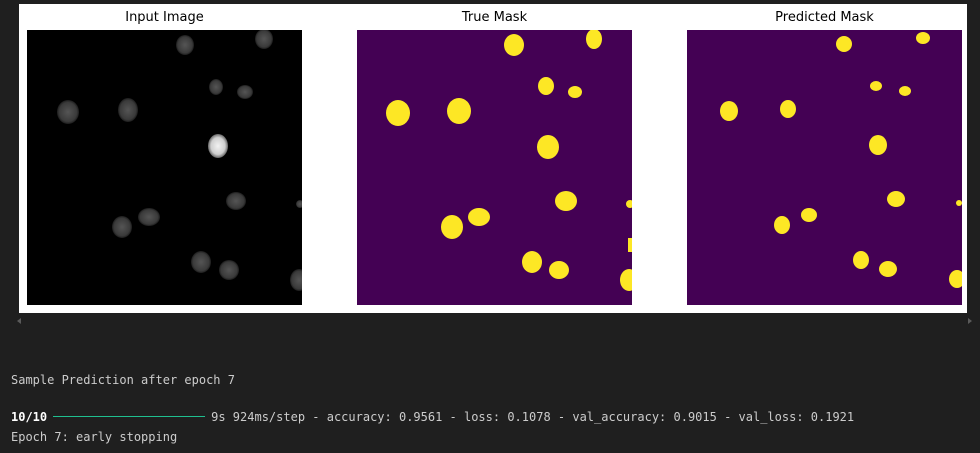 Image resolution: width=980 pixels, height=453 pixels. Describe the element at coordinates (824, 17) in the screenshot. I see `predicted-mask-title: Predicted Mask` at that location.